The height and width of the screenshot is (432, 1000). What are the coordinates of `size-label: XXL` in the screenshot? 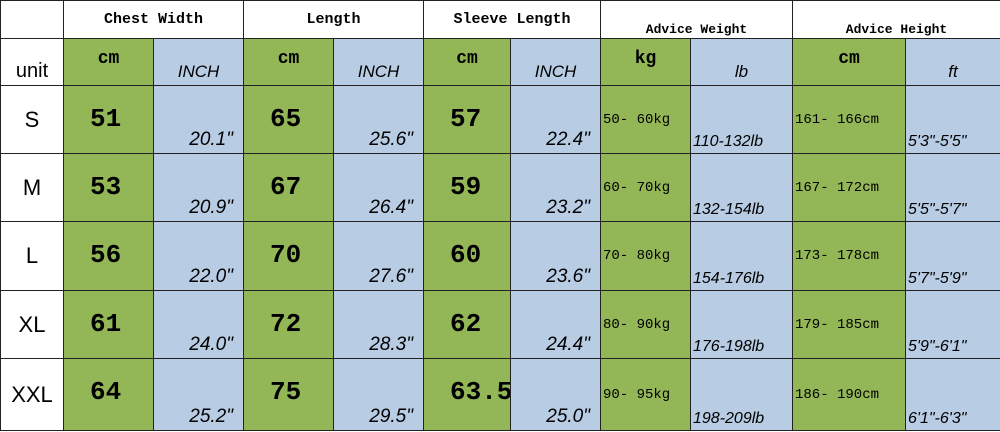 It's located at (32, 394).